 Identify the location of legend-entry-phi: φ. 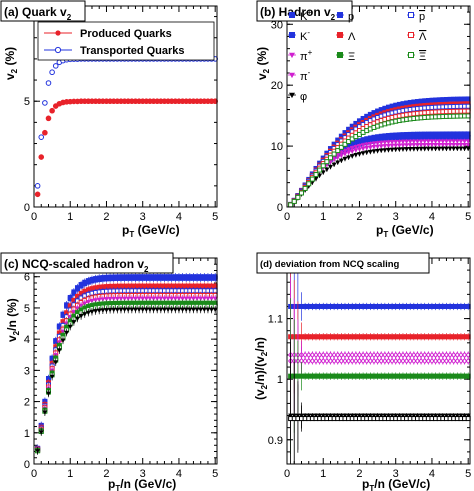
(297, 97).